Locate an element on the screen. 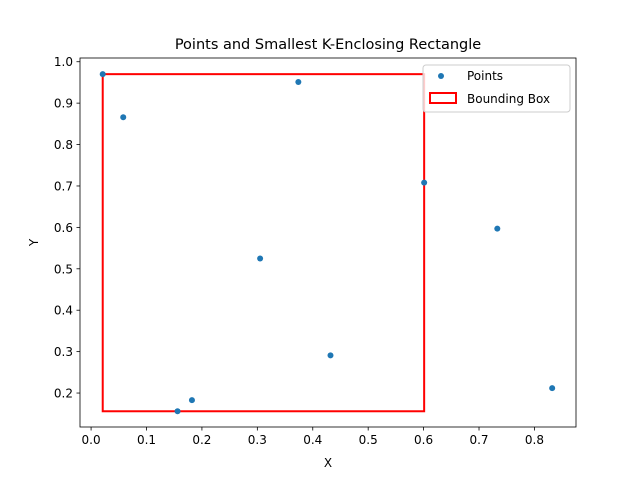  y-tick-label: 0.4 is located at coordinates (63, 311).